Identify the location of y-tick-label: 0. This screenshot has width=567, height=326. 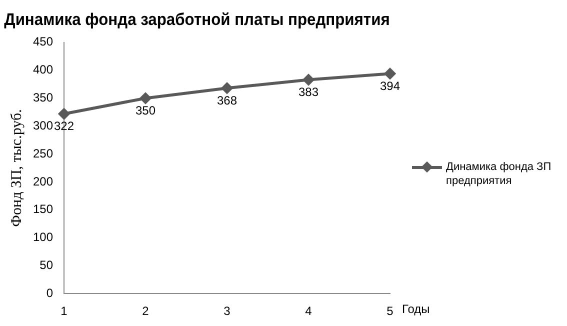
(50, 293).